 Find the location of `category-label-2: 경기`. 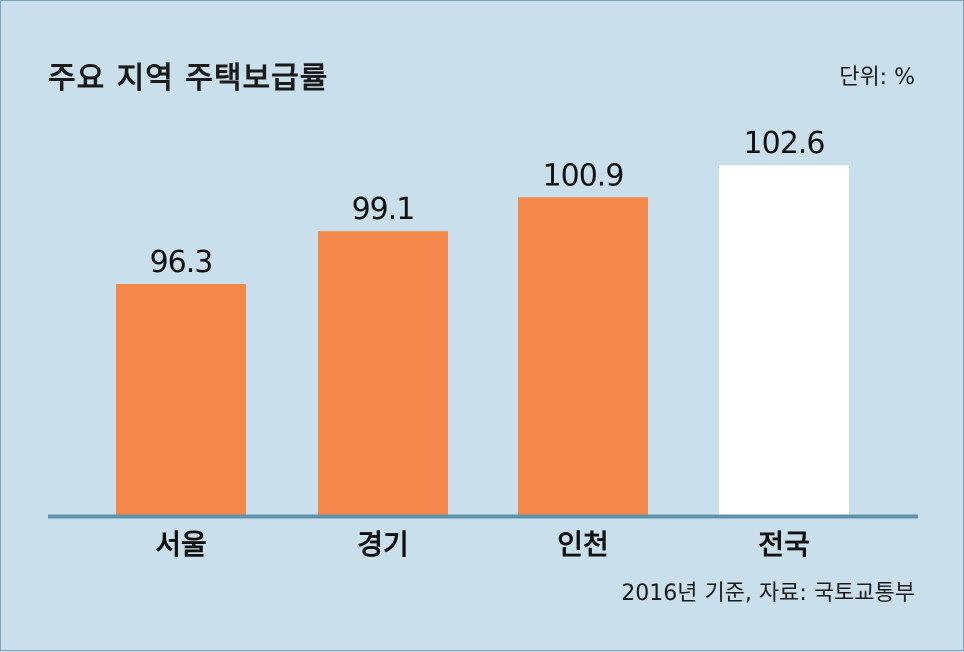

category-label-2: 경기 is located at coordinates (383, 544).